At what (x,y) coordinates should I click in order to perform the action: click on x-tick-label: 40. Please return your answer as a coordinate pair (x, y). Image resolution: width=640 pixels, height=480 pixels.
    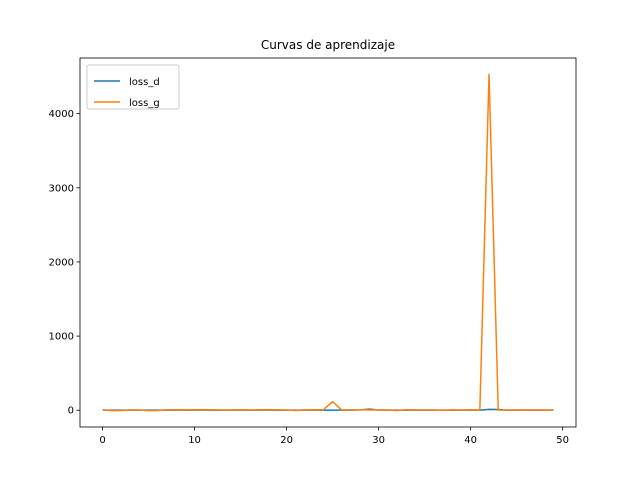
    Looking at the image, I should click on (470, 440).